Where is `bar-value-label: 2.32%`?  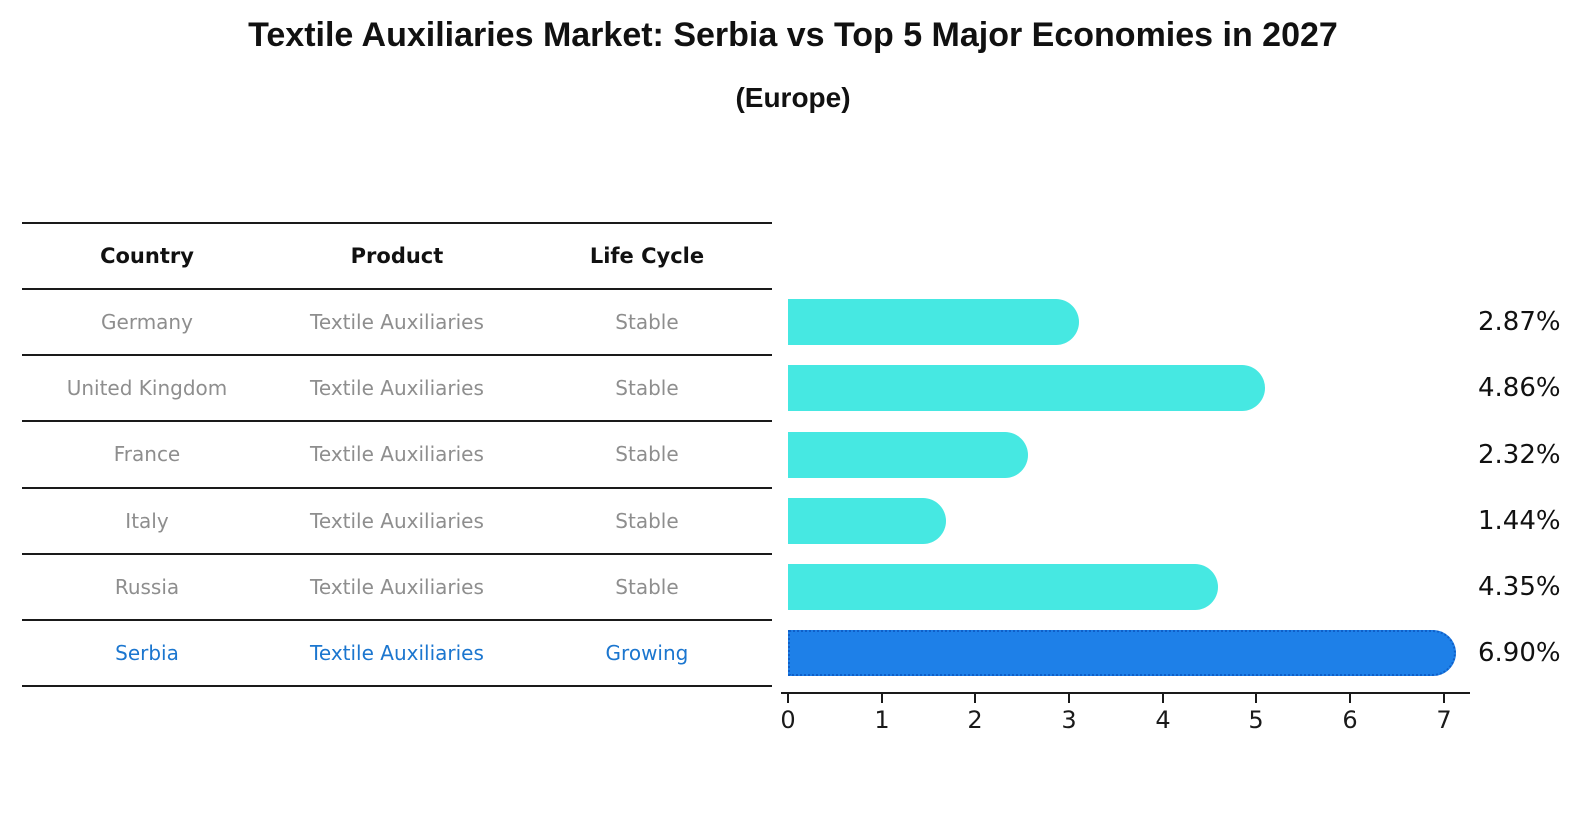
bar-value-label: 2.32% is located at coordinates (1519, 455).